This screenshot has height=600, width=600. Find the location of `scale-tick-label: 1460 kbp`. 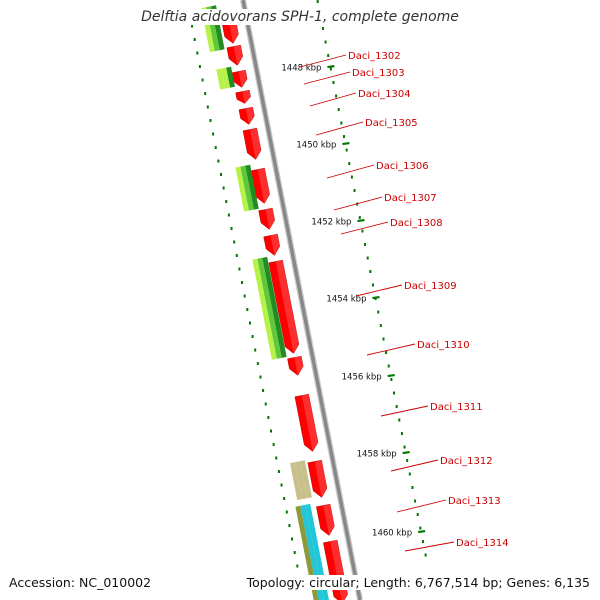

scale-tick-label: 1460 kbp is located at coordinates (392, 534).